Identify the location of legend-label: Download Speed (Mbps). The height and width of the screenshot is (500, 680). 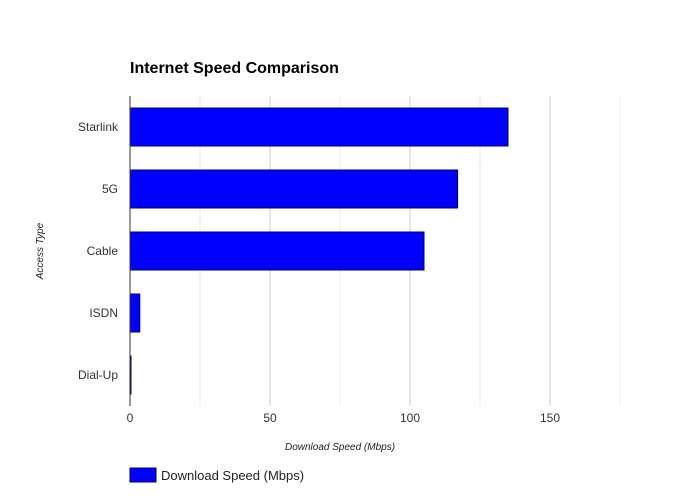
(232, 475).